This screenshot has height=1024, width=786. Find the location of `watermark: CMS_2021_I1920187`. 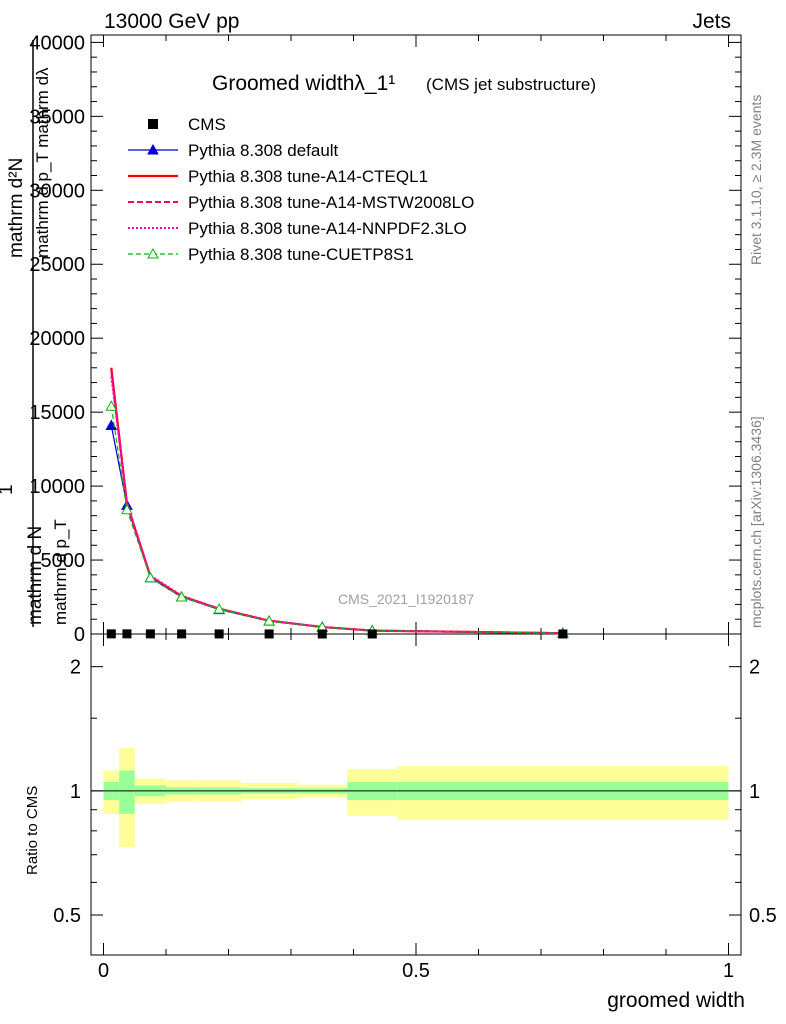

watermark: CMS_2021_I1920187 is located at coordinates (406, 599).